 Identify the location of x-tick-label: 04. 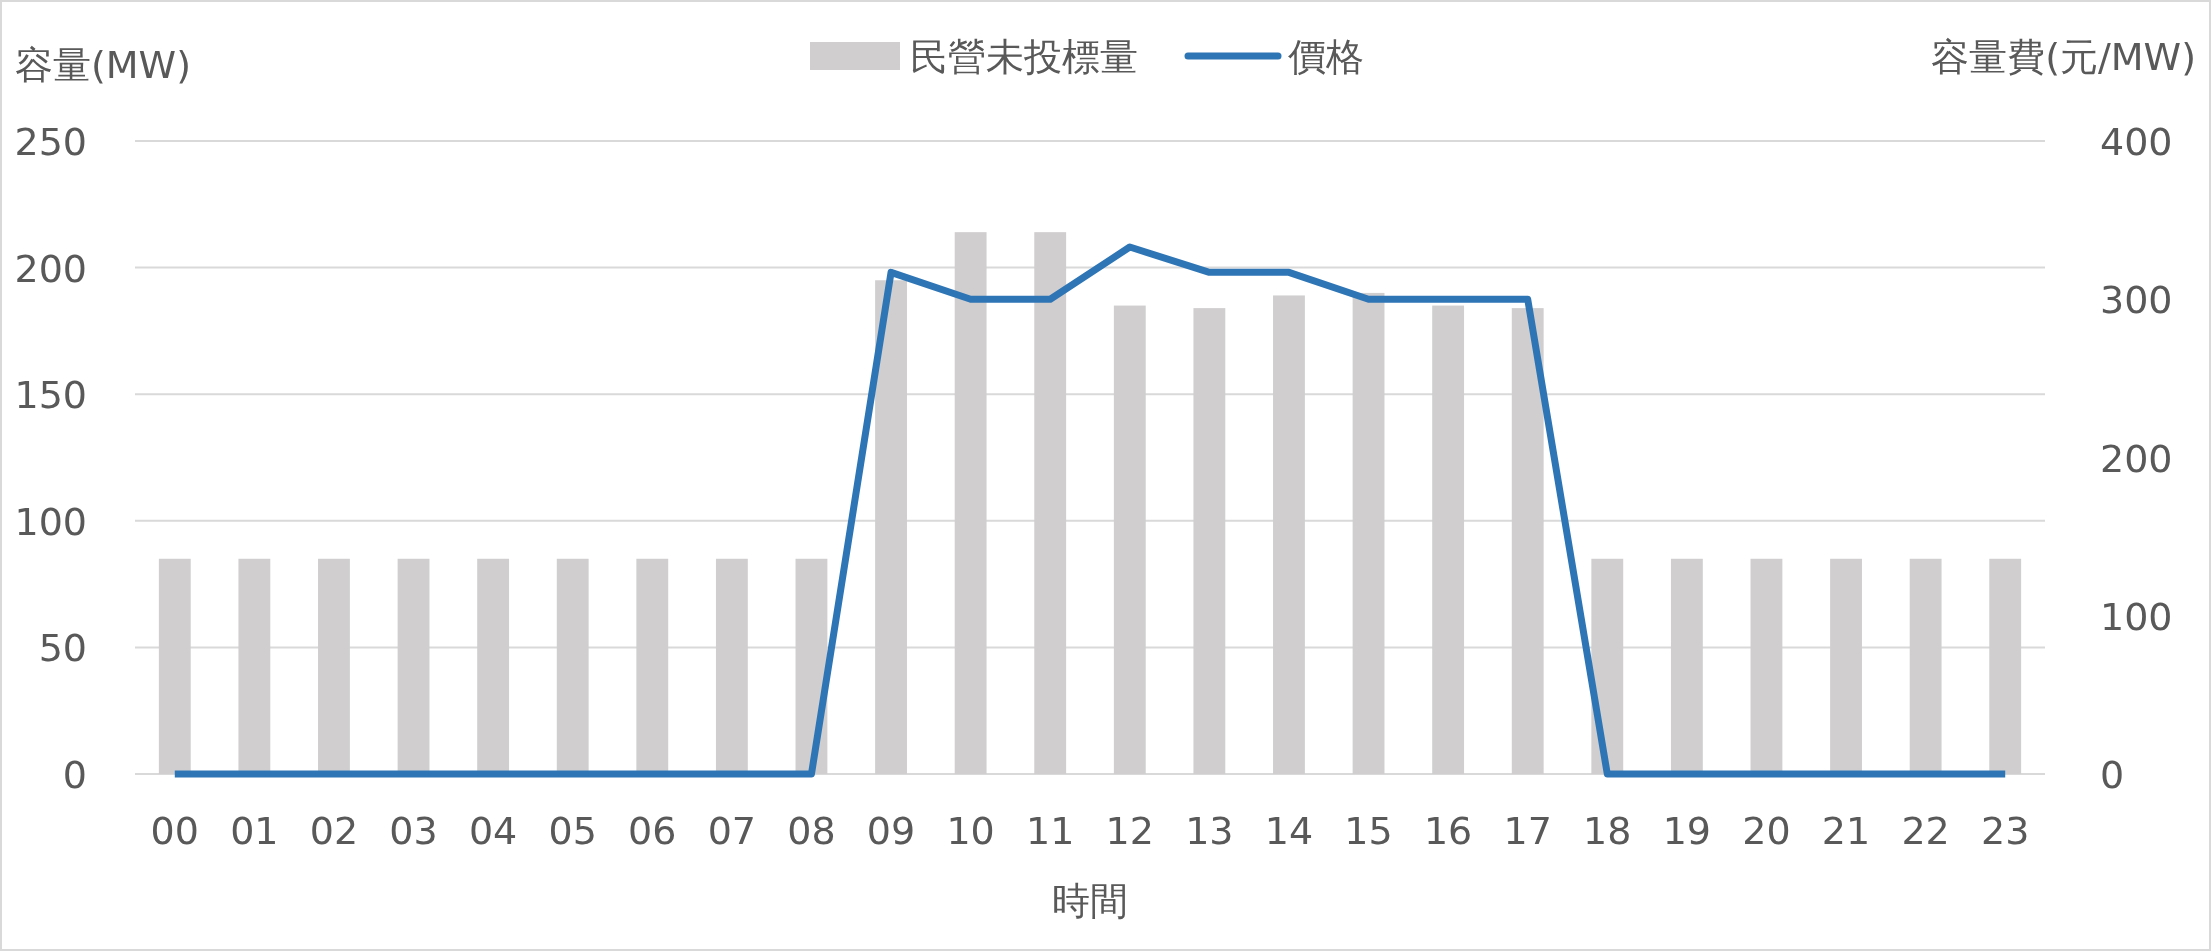
(493, 831).